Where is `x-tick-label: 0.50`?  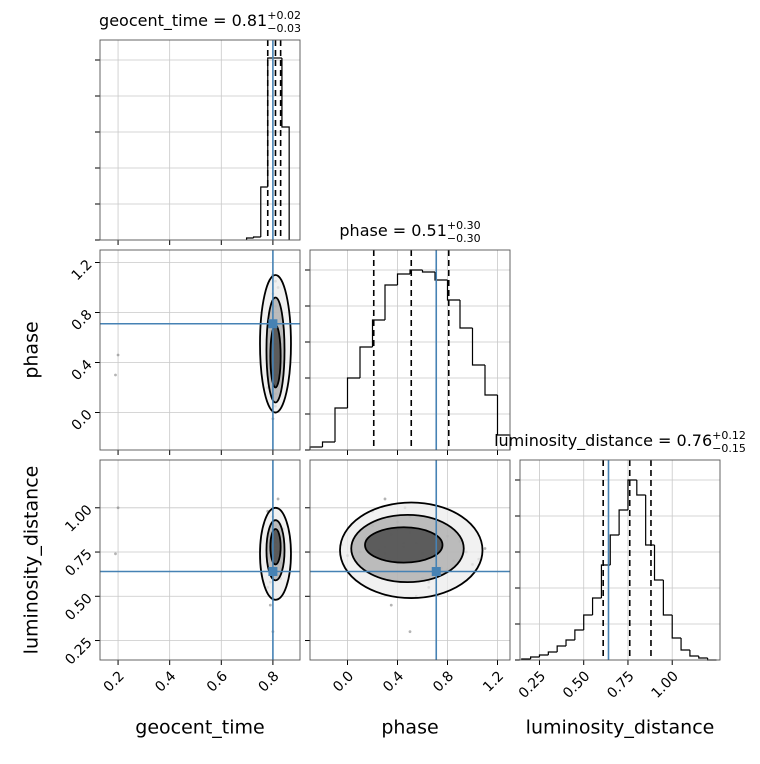
x-tick-label: 0.50 is located at coordinates (576, 684).